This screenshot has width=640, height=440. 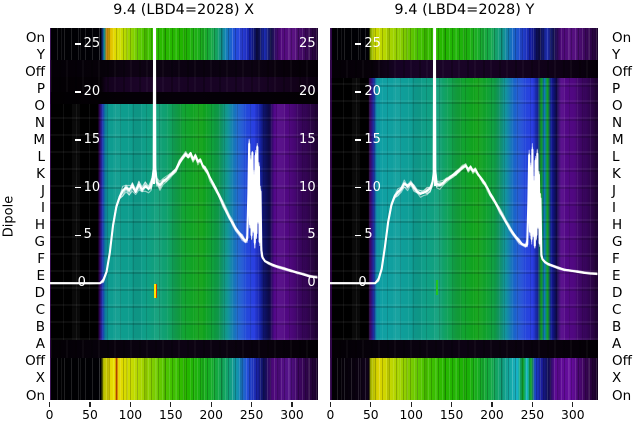 What do you see at coordinates (331, 214) in the screenshot?
I see `panel-left-edge-column` at bounding box center [331, 214].